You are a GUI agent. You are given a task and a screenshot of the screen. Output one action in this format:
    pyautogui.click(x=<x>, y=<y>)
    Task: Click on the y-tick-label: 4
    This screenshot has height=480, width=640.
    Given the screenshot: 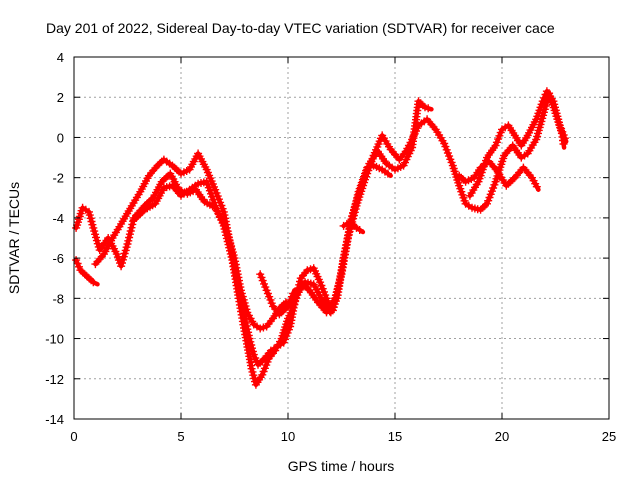 What is the action you would take?
    pyautogui.click(x=60, y=57)
    